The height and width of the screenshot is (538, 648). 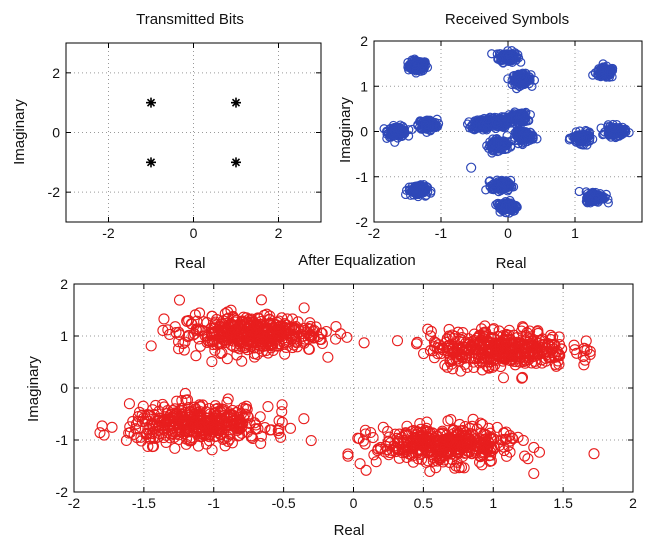 I want to click on outlier-marker, so click(x=498, y=203).